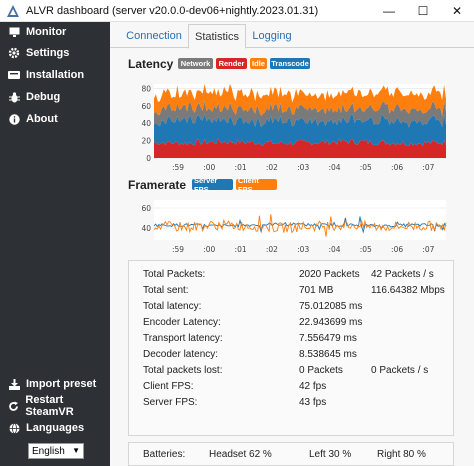  I want to click on chevron-down-icon: ▼, so click(76, 450).